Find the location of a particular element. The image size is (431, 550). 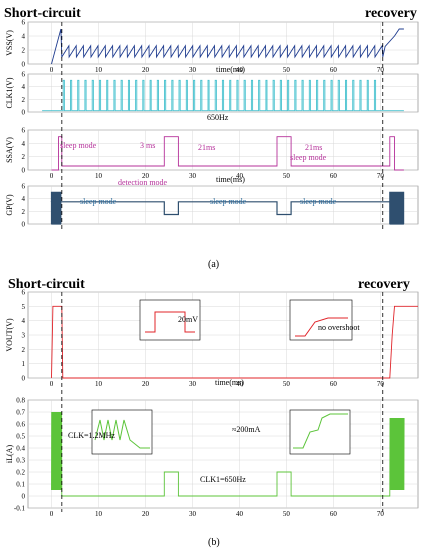

ytick-ssa: 6 is located at coordinates (24, 131).